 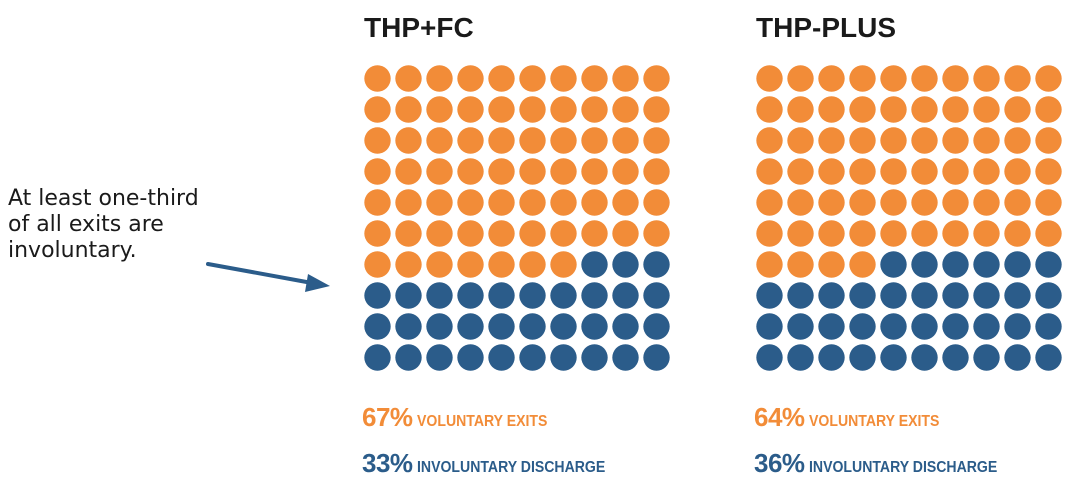 What do you see at coordinates (779, 417) in the screenshot?
I see `legend-voluntary-pct: 64%` at bounding box center [779, 417].